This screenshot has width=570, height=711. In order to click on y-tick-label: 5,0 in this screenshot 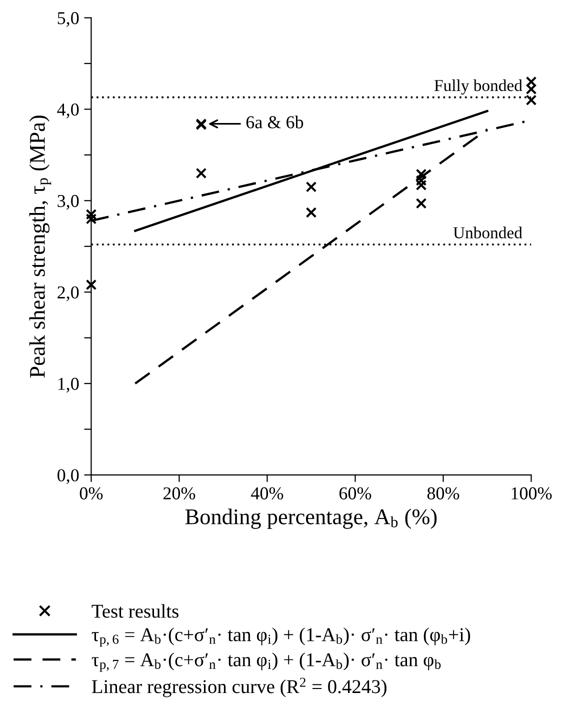, I will do `click(68, 19)`.